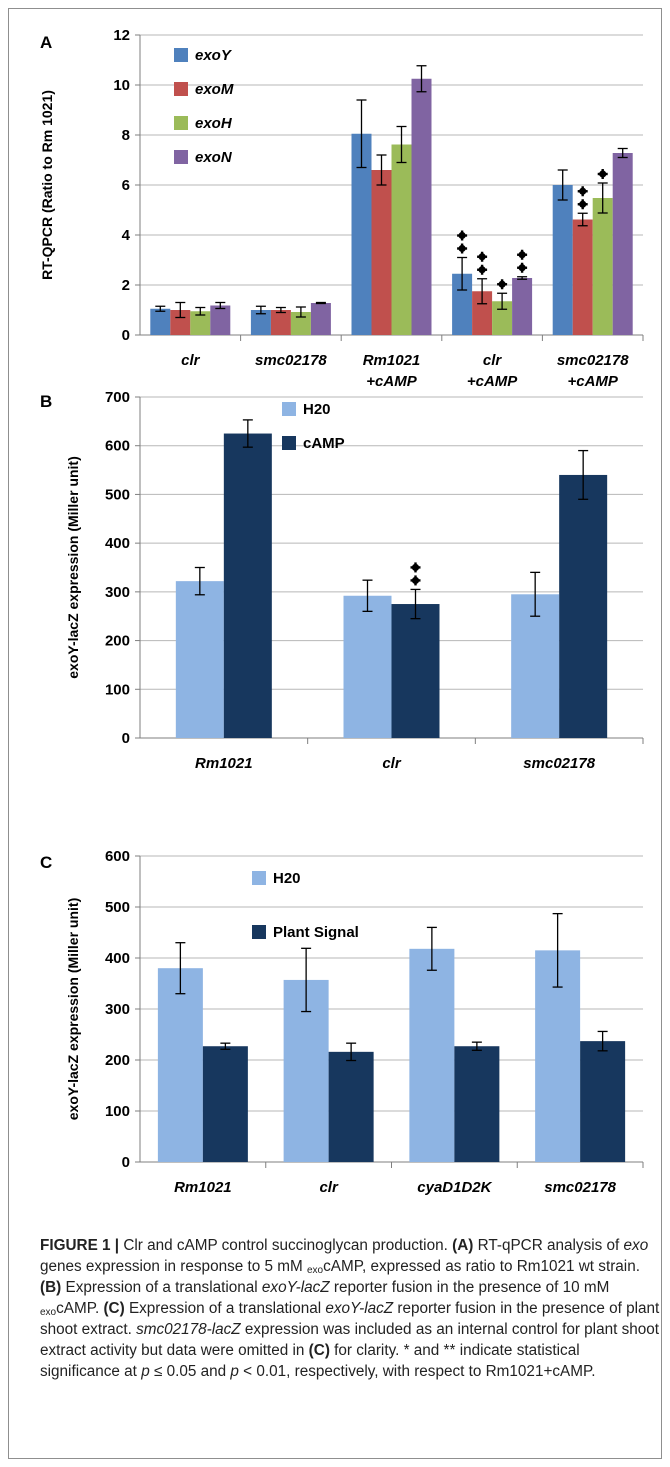 Image resolution: width=670 pixels, height=1467 pixels. Describe the element at coordinates (51, 1287) in the screenshot. I see `caption-ref-b: (B)` at that location.